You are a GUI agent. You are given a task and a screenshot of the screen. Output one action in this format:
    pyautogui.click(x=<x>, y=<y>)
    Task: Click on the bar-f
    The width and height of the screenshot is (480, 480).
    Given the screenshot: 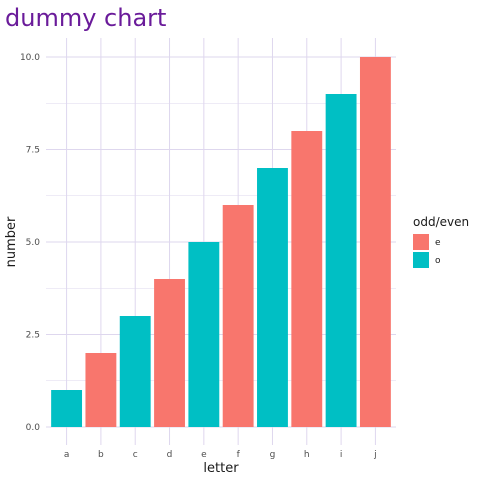 What is the action you would take?
    pyautogui.click(x=238, y=316)
    